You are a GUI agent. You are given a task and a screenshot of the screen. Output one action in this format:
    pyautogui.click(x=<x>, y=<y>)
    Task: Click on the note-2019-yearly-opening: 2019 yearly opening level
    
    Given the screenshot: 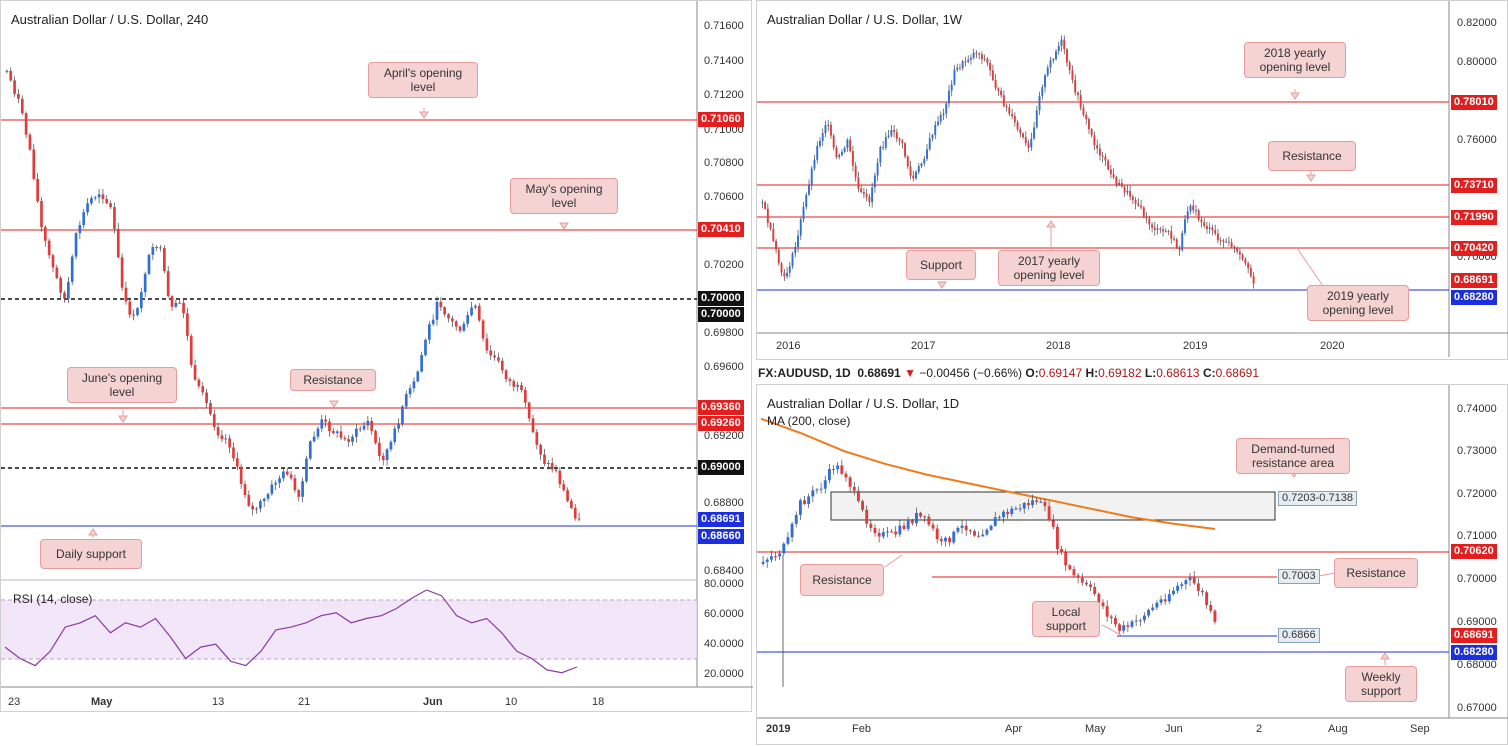 What is the action you would take?
    pyautogui.click(x=1358, y=303)
    